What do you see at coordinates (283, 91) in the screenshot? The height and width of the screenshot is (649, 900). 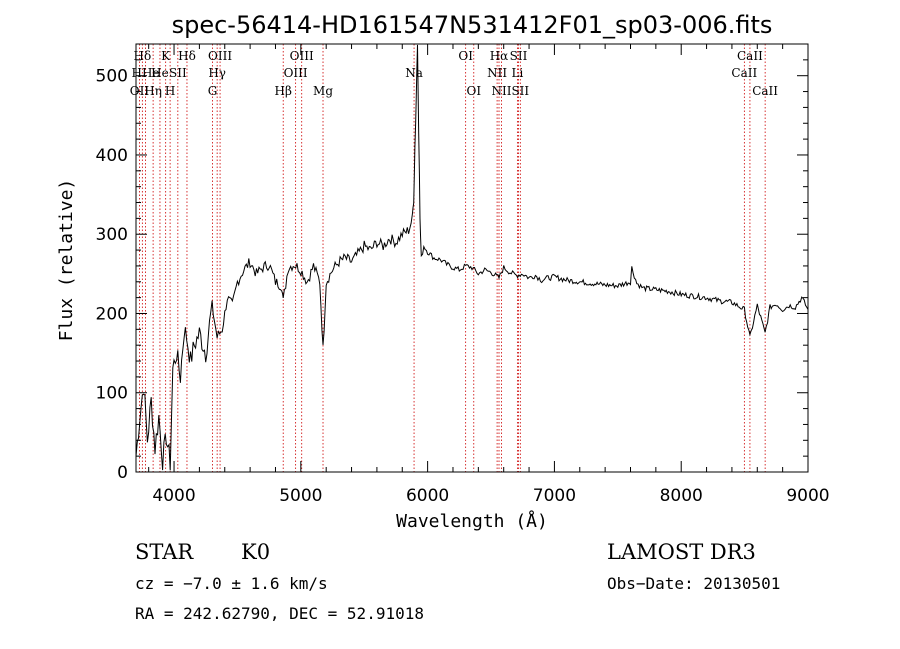 I see `line-label-12: Hβ` at bounding box center [283, 91].